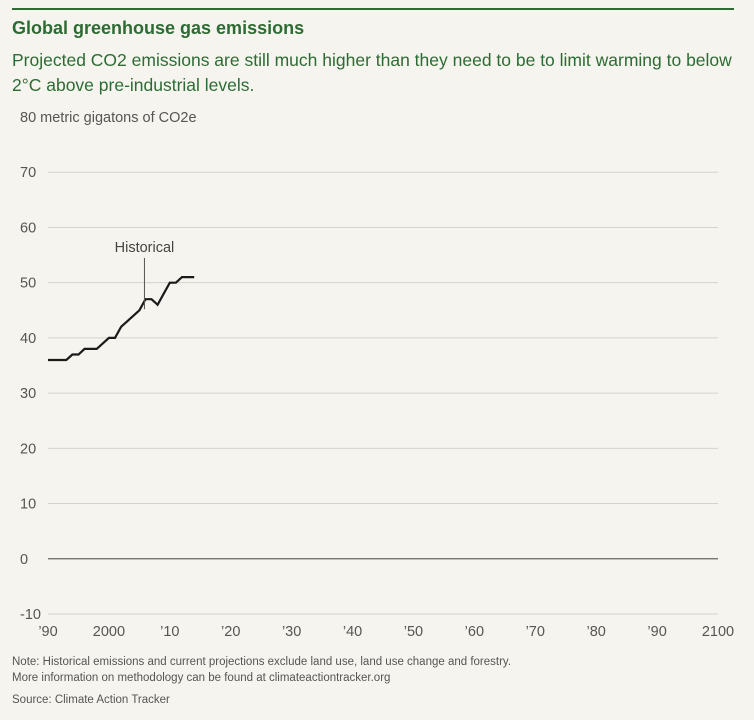 The width and height of the screenshot is (754, 720). I want to click on x-tick-label: 2000, so click(109, 632).